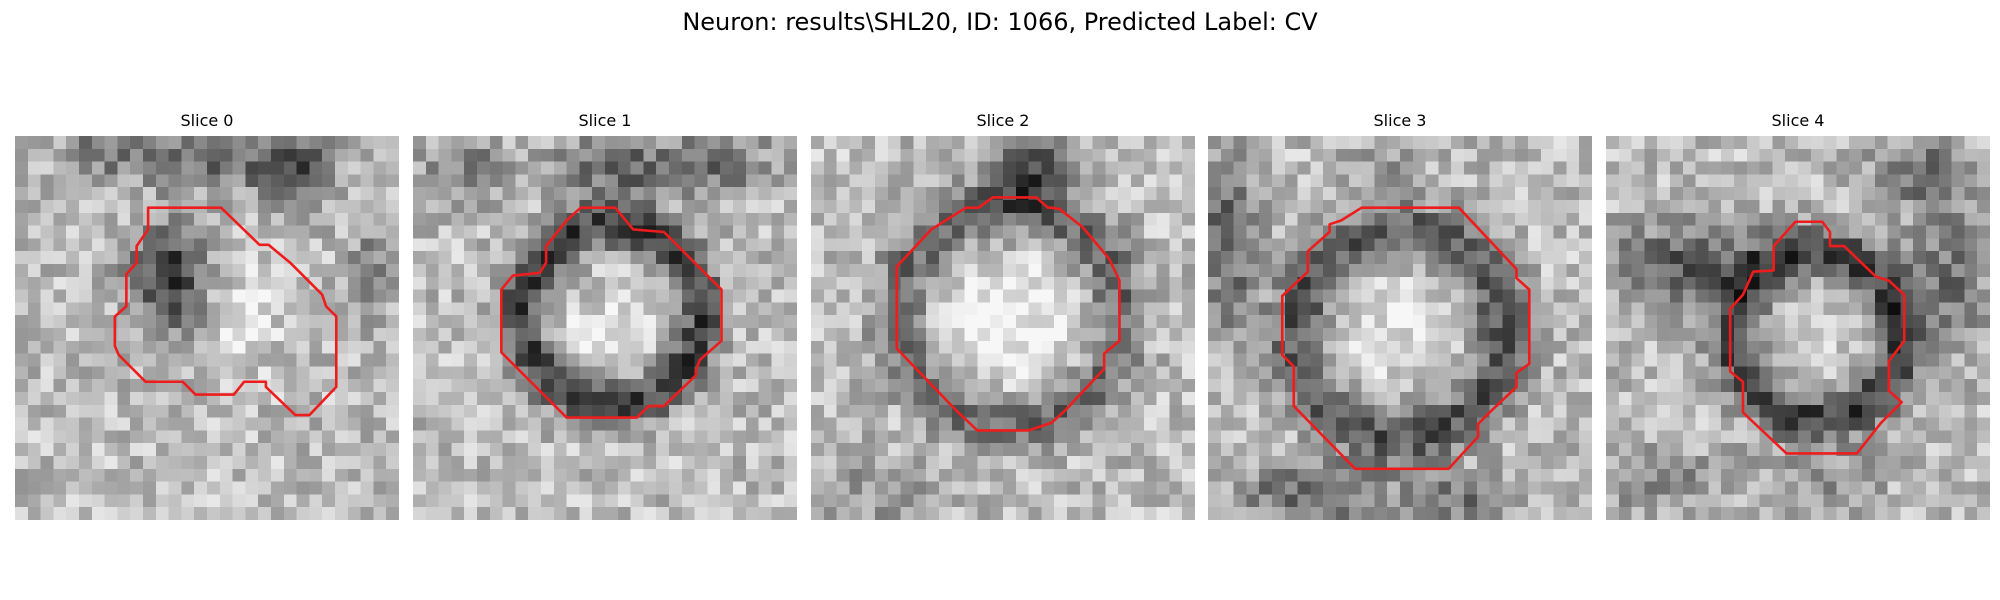 The width and height of the screenshot is (2000, 600). I want to click on slice-title: Slice 3, so click(1400, 120).